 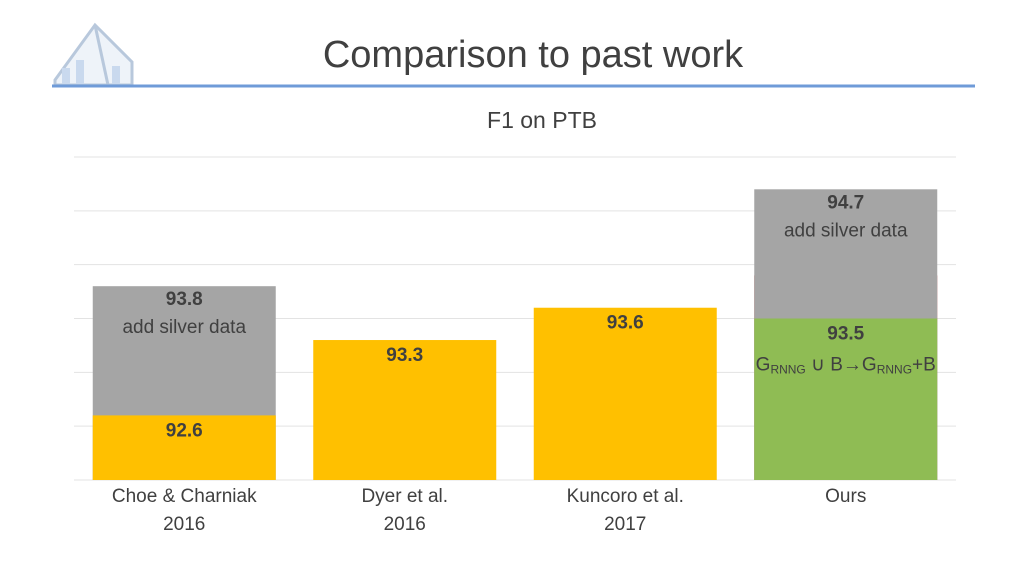 I want to click on segment-label: GRNNG ∪ B→GRNNG+B, so click(x=846, y=366).